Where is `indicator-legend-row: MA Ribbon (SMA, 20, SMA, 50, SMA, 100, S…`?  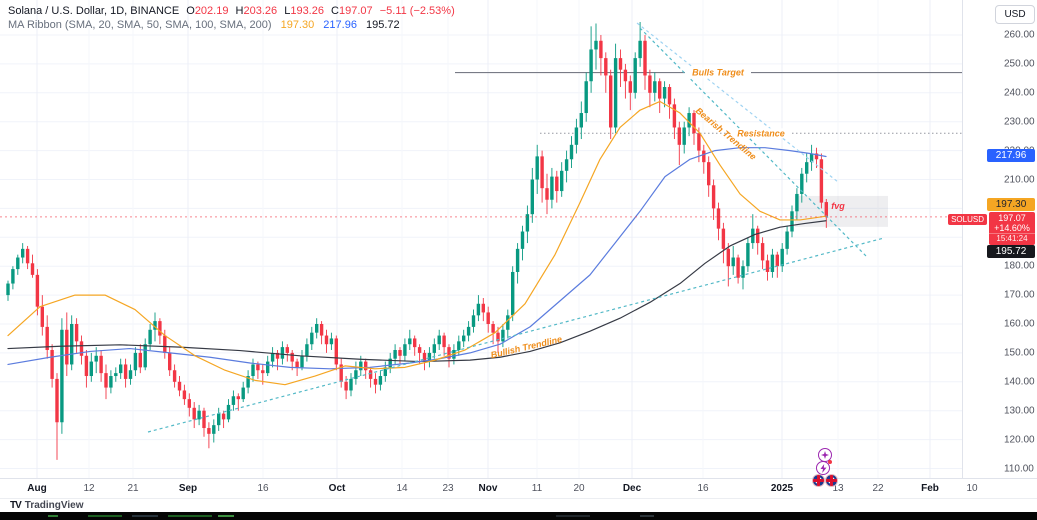 indicator-legend-row: MA Ribbon (SMA, 20, SMA, 50, SMA, 100, S… is located at coordinates (231, 25).